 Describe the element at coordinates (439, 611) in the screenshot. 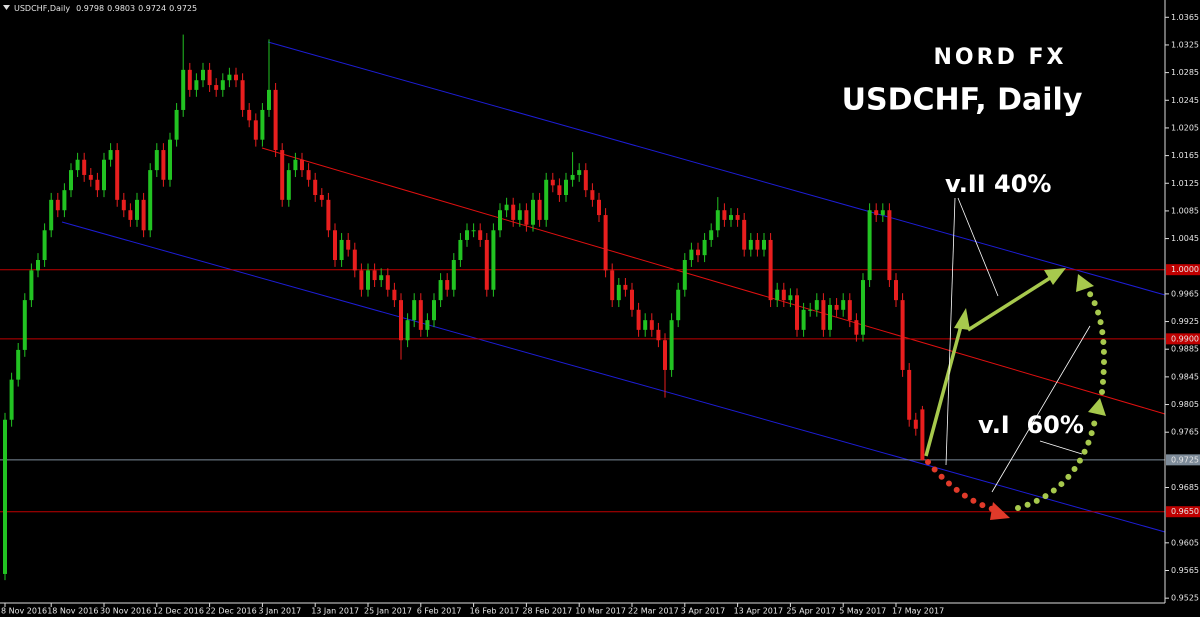

I see `x-tick-label: 6 Feb 2017` at that location.